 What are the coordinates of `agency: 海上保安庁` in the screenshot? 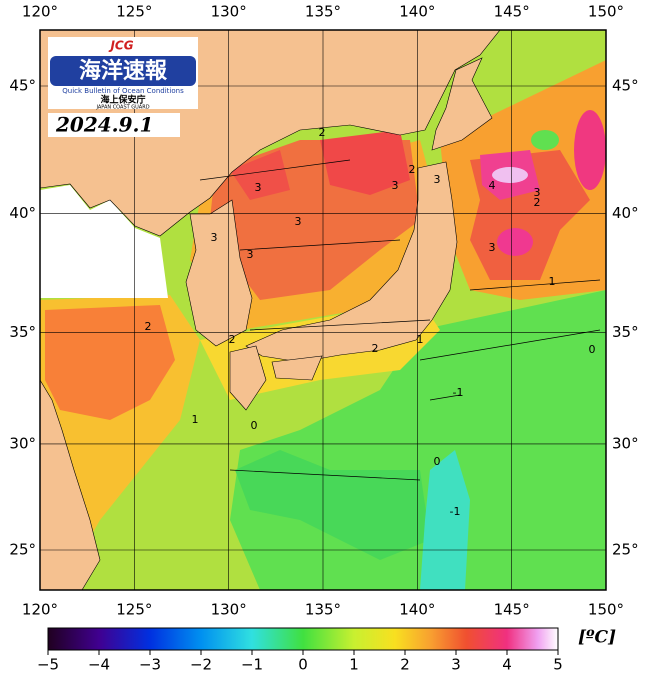 It's located at (122, 100).